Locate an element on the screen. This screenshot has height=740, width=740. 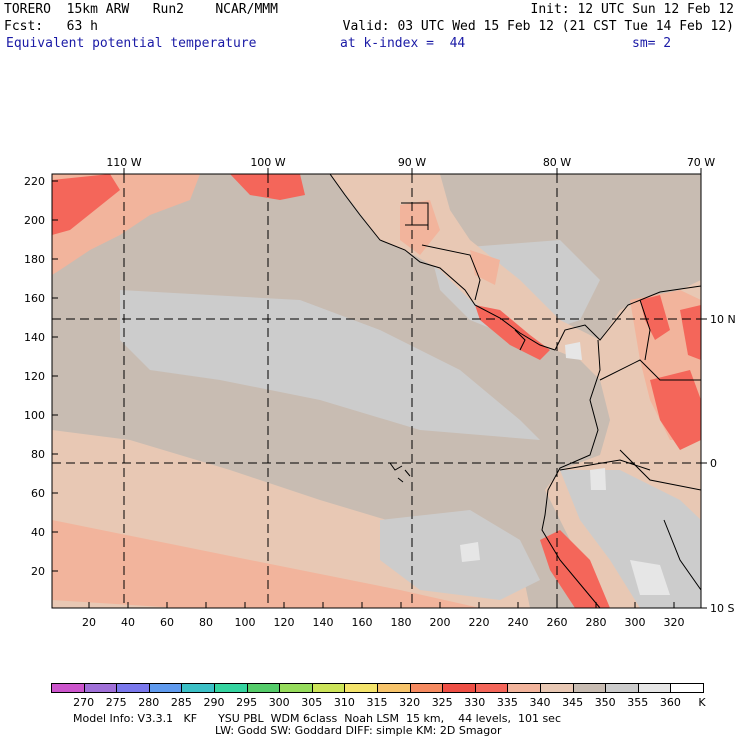
x-tick-180: 180 is located at coordinates (401, 622).